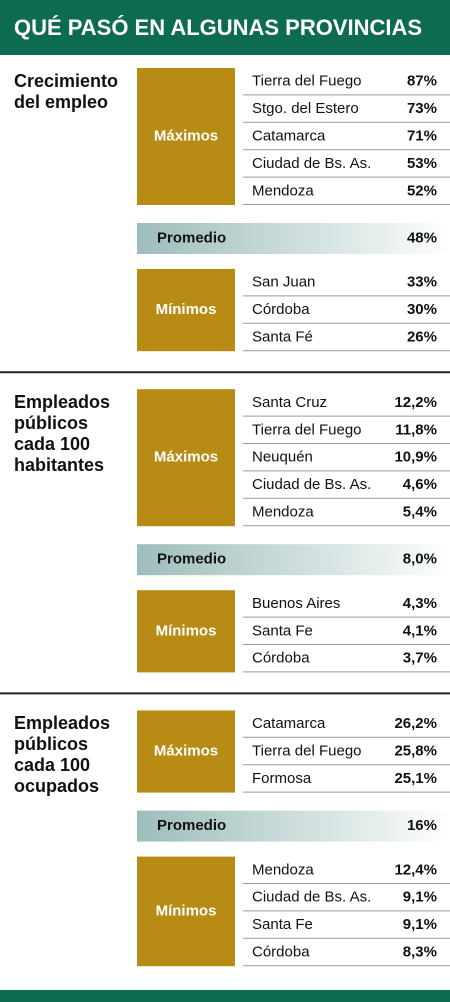 This screenshot has height=1002, width=450. I want to click on header-title: QUÉ PASÓ EN ALGUNAS PROVINCIAS, so click(218, 27).